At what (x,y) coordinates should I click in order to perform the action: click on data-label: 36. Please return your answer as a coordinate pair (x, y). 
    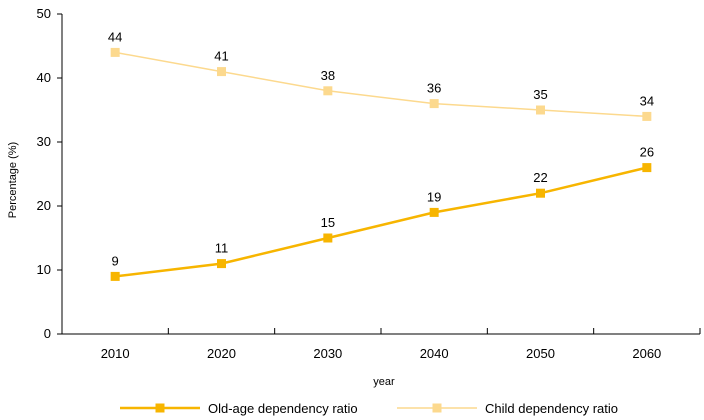
    Looking at the image, I should click on (434, 88).